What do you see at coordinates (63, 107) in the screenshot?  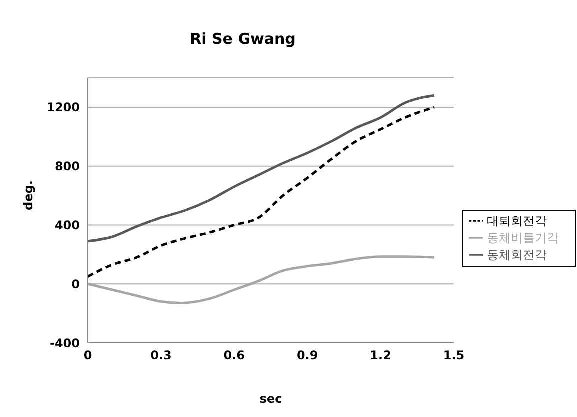 I see `y-tick-label: 1200` at bounding box center [63, 107].